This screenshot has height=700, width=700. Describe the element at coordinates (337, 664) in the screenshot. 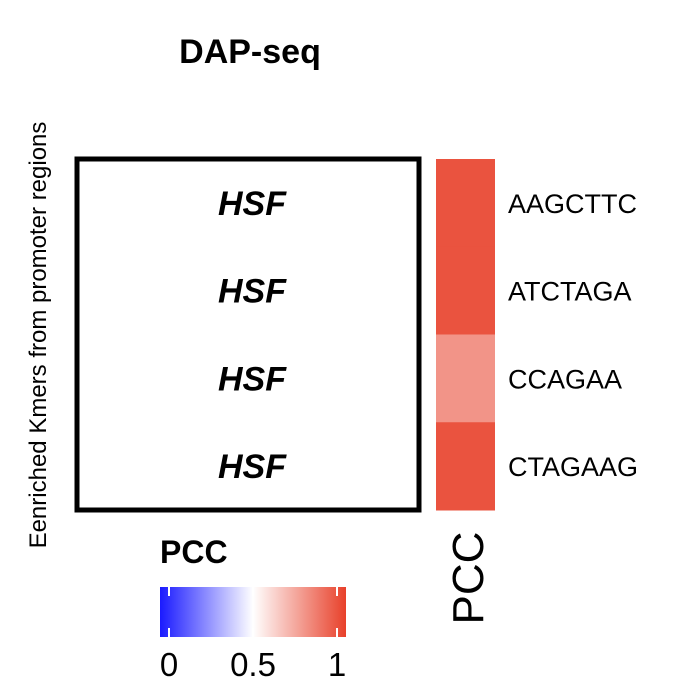

I see `legend-tick-label: 1` at that location.